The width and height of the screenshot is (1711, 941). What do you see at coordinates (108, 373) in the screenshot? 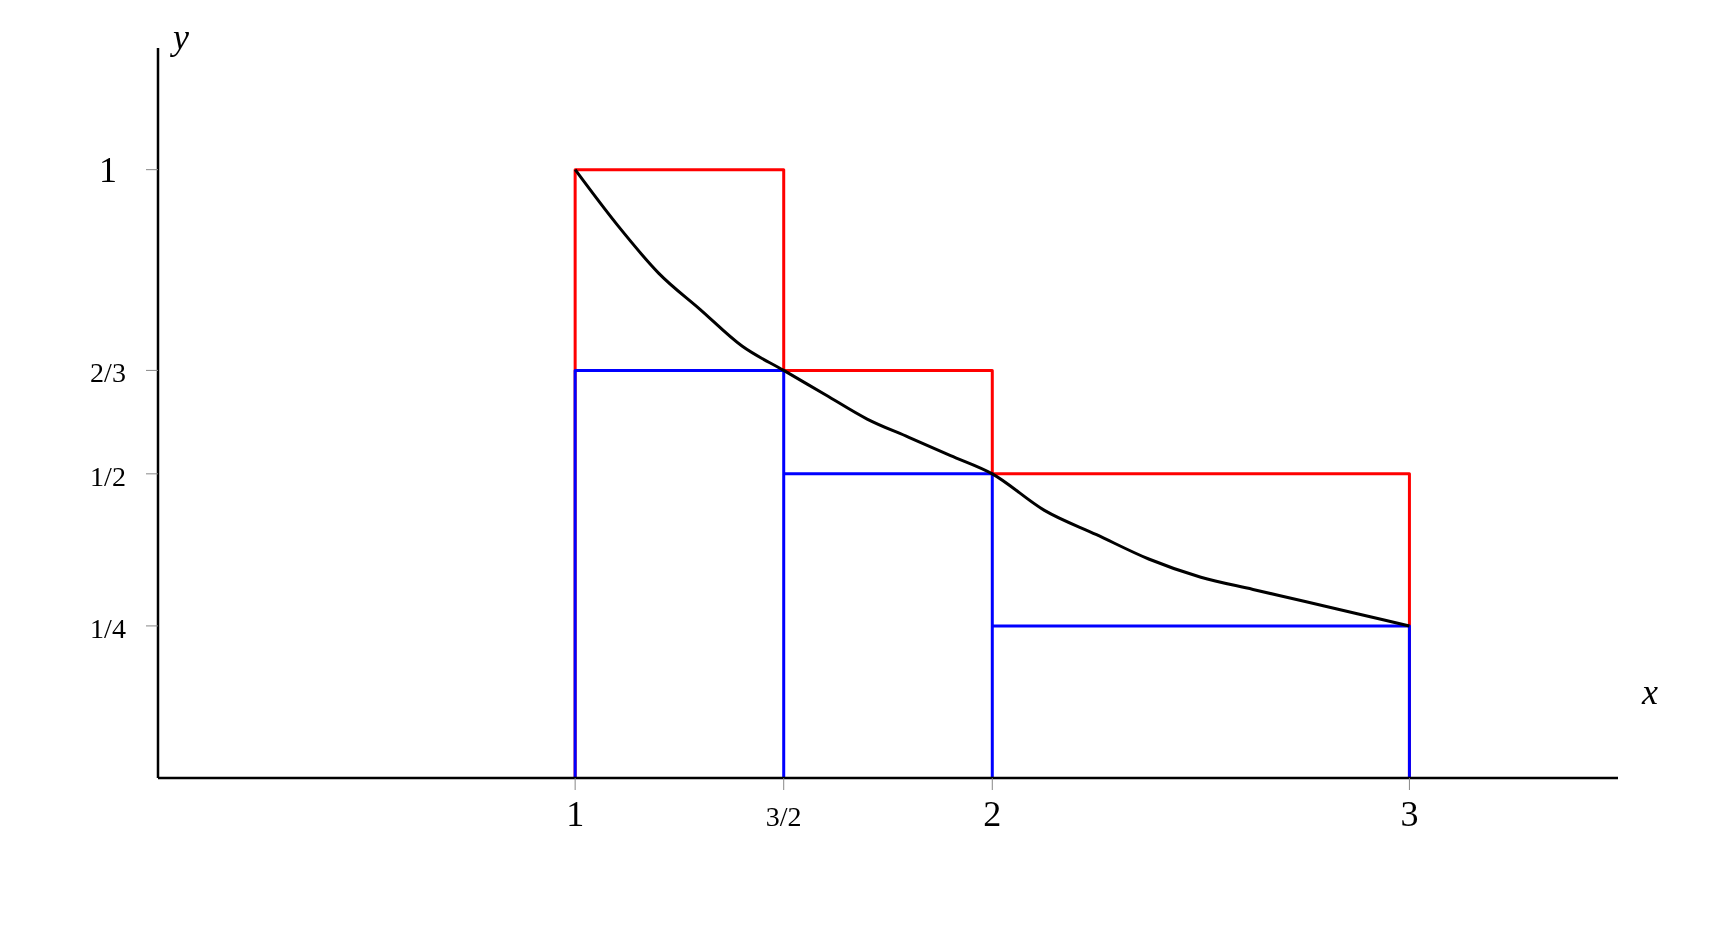
I see `y-tick-label: 2/3` at bounding box center [108, 373].